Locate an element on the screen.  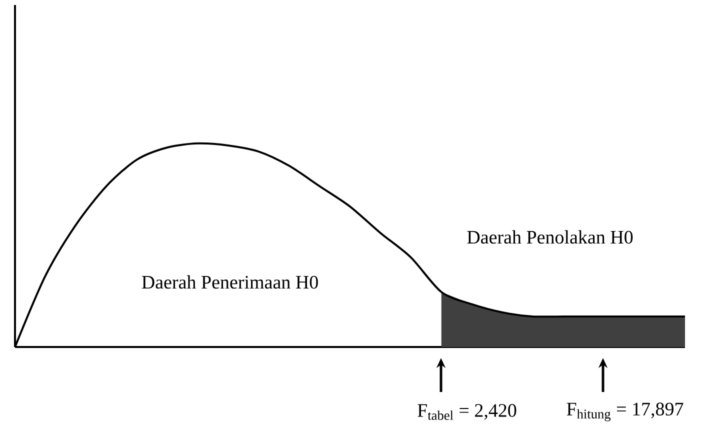
text: F$_{hitung}$ = 17,897 is located at coordinates (625, 412).